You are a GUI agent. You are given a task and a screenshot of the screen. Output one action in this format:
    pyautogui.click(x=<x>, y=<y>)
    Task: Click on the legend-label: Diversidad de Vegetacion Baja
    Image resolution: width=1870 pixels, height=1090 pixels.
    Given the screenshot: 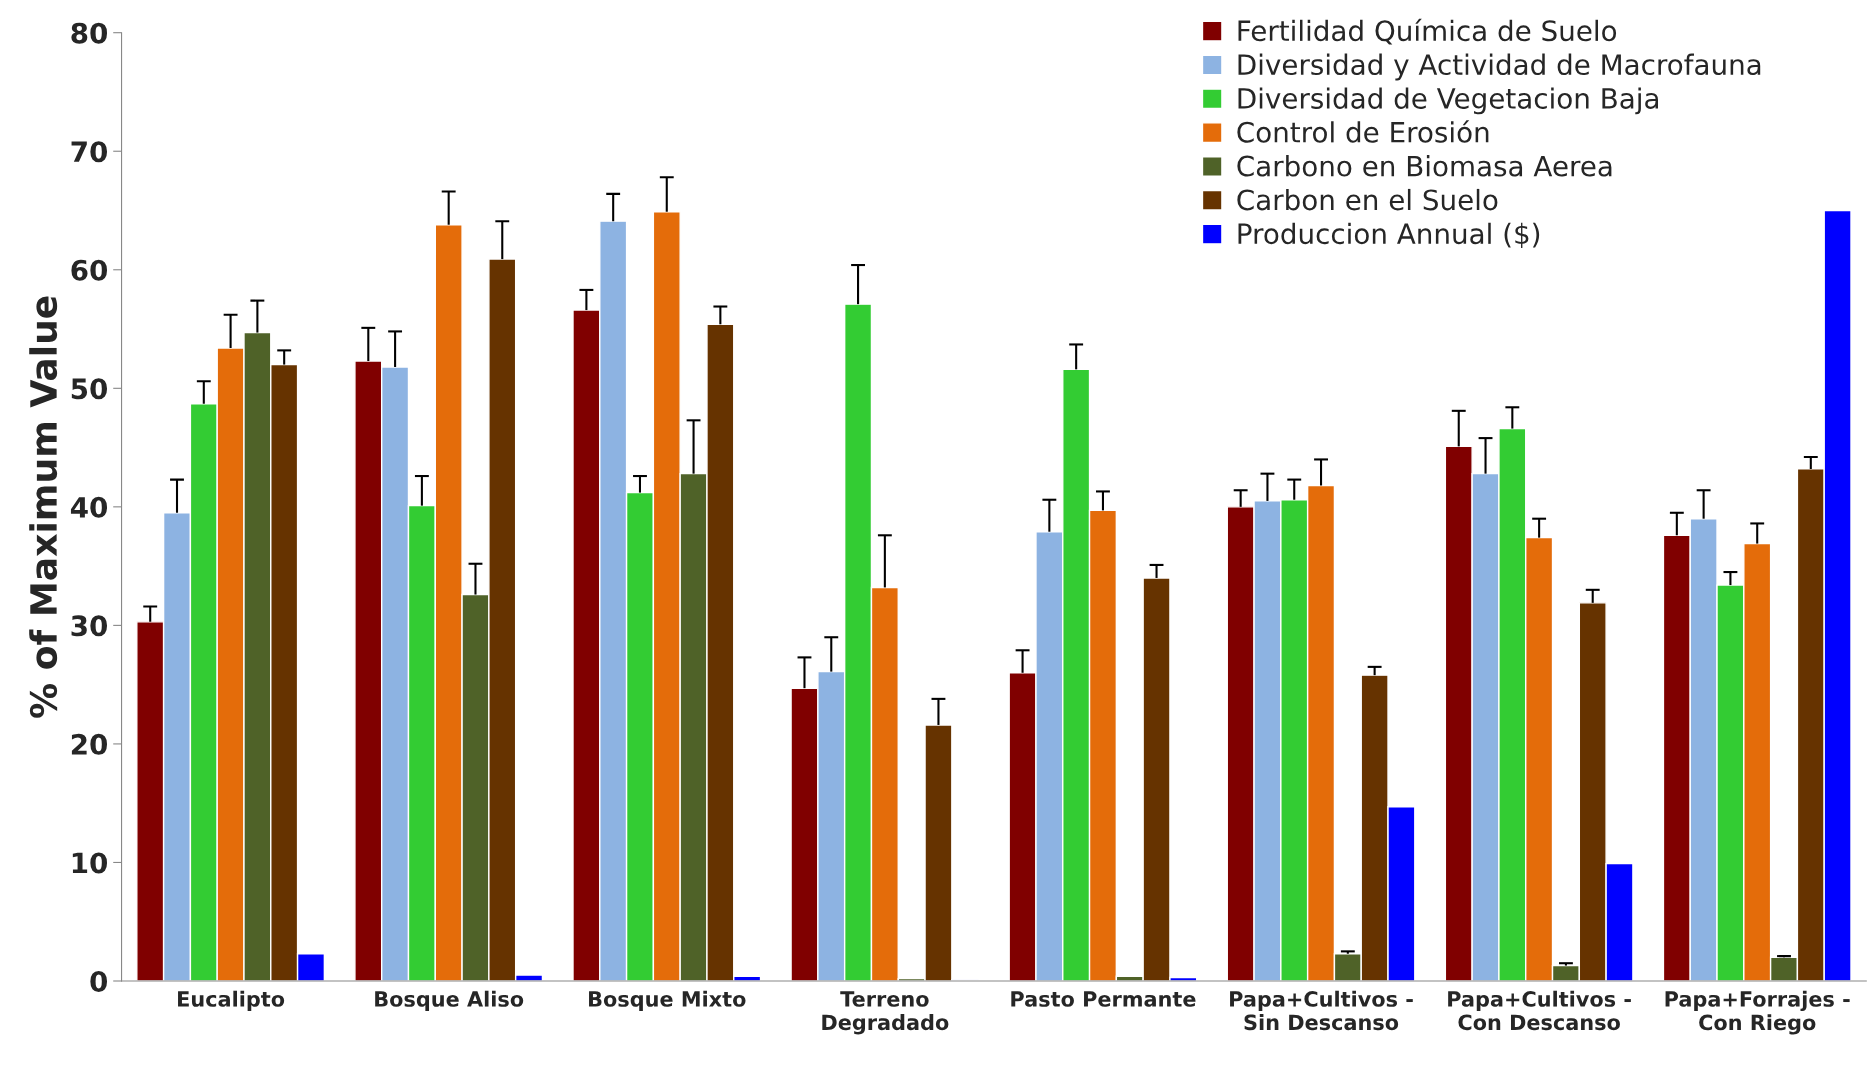 What is the action you would take?
    pyautogui.click(x=1448, y=101)
    